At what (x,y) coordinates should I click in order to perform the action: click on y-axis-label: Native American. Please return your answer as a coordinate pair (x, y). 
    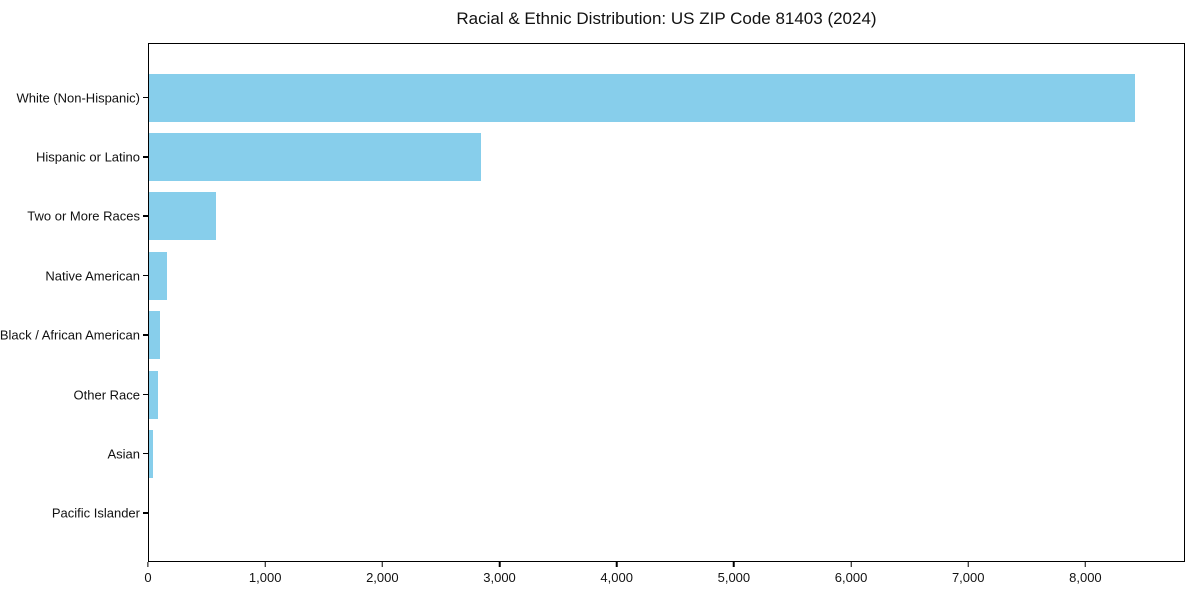
    Looking at the image, I should click on (92, 276).